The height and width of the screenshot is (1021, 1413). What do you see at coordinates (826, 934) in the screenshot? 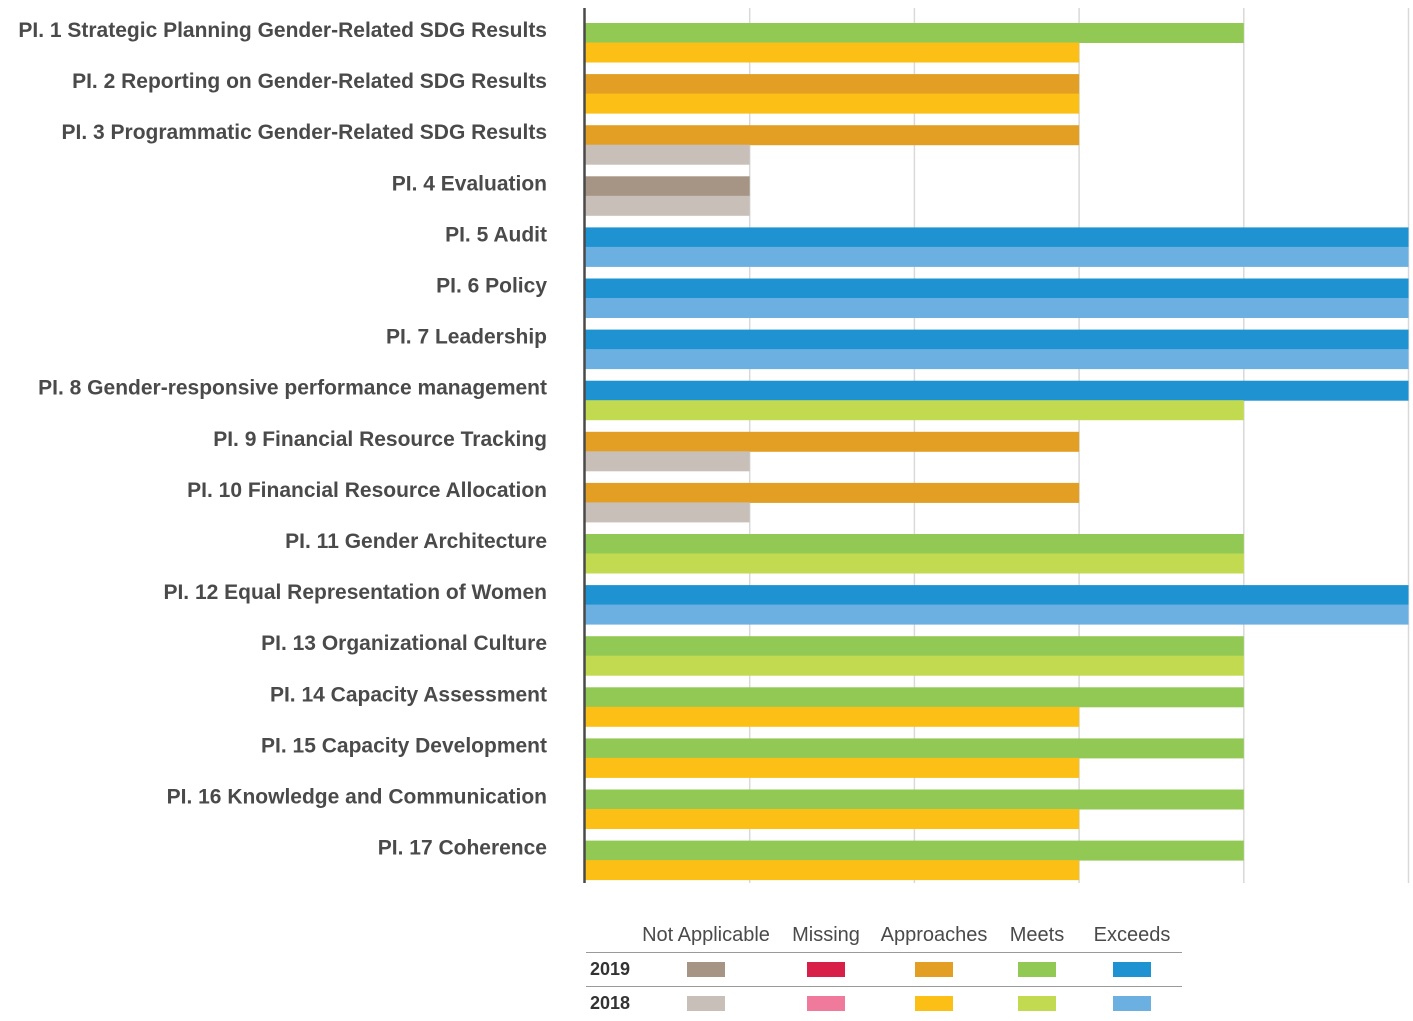
I see `legend-header-missing: Missing` at bounding box center [826, 934].